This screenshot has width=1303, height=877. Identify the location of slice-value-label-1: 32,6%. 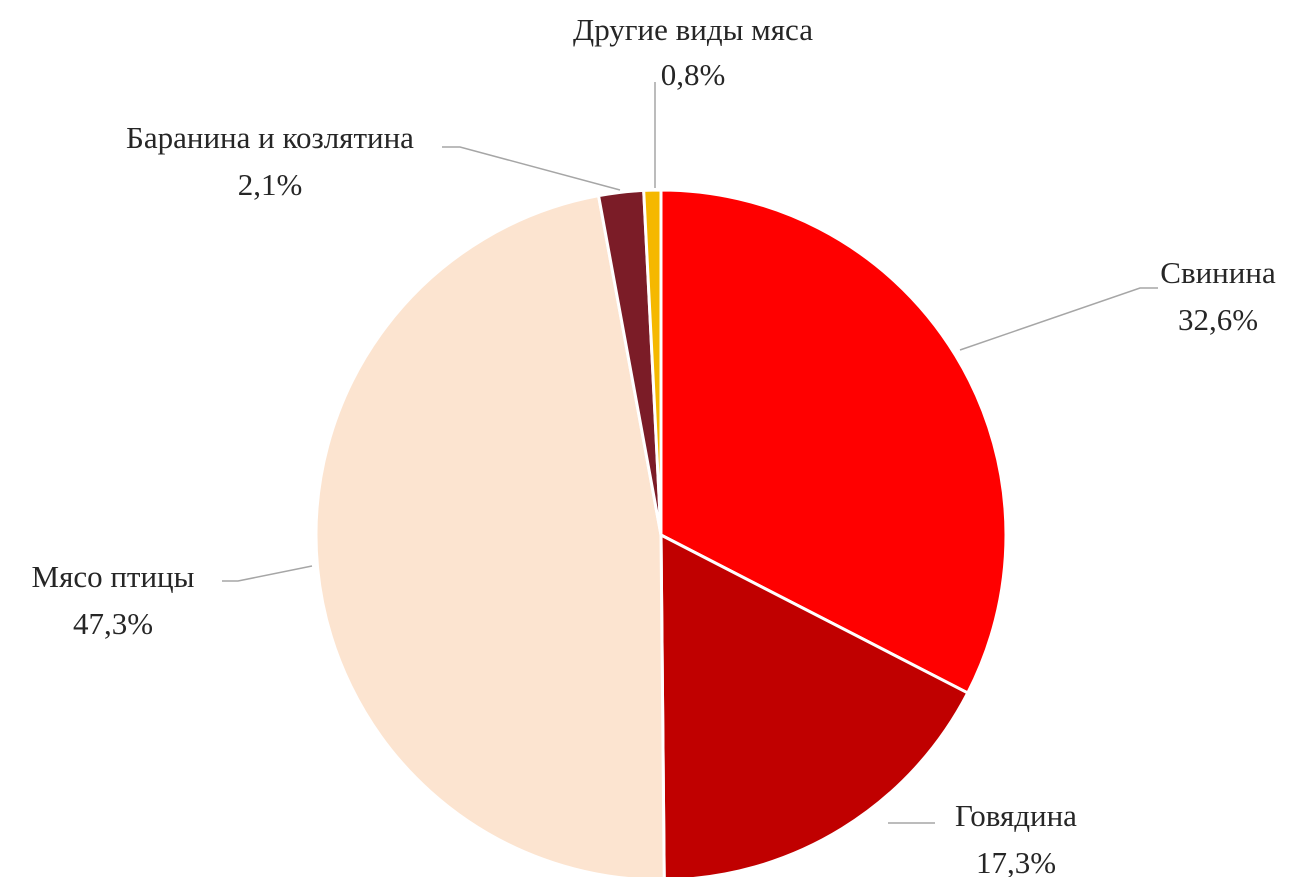
(1218, 319).